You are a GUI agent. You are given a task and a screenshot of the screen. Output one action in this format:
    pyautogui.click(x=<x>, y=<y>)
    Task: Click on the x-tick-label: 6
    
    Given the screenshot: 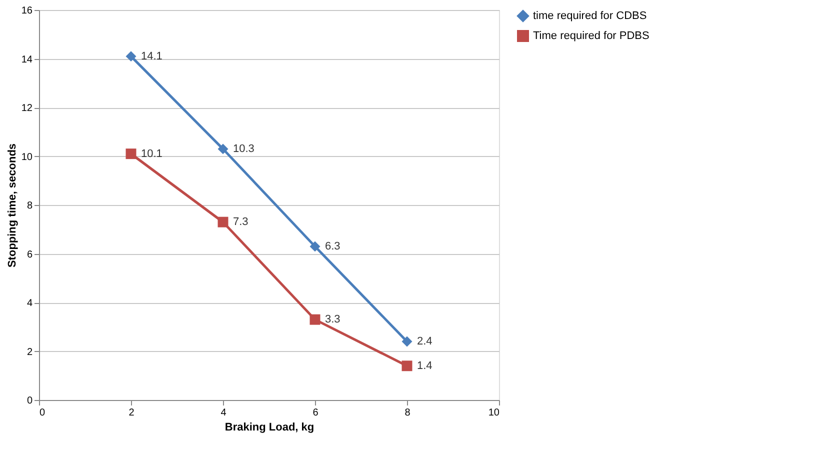 What is the action you would take?
    pyautogui.click(x=315, y=413)
    